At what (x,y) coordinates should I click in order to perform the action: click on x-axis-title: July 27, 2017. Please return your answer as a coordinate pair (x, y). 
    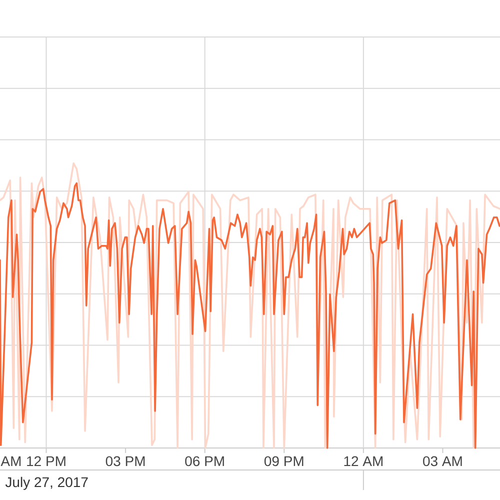
    Looking at the image, I should click on (46, 483).